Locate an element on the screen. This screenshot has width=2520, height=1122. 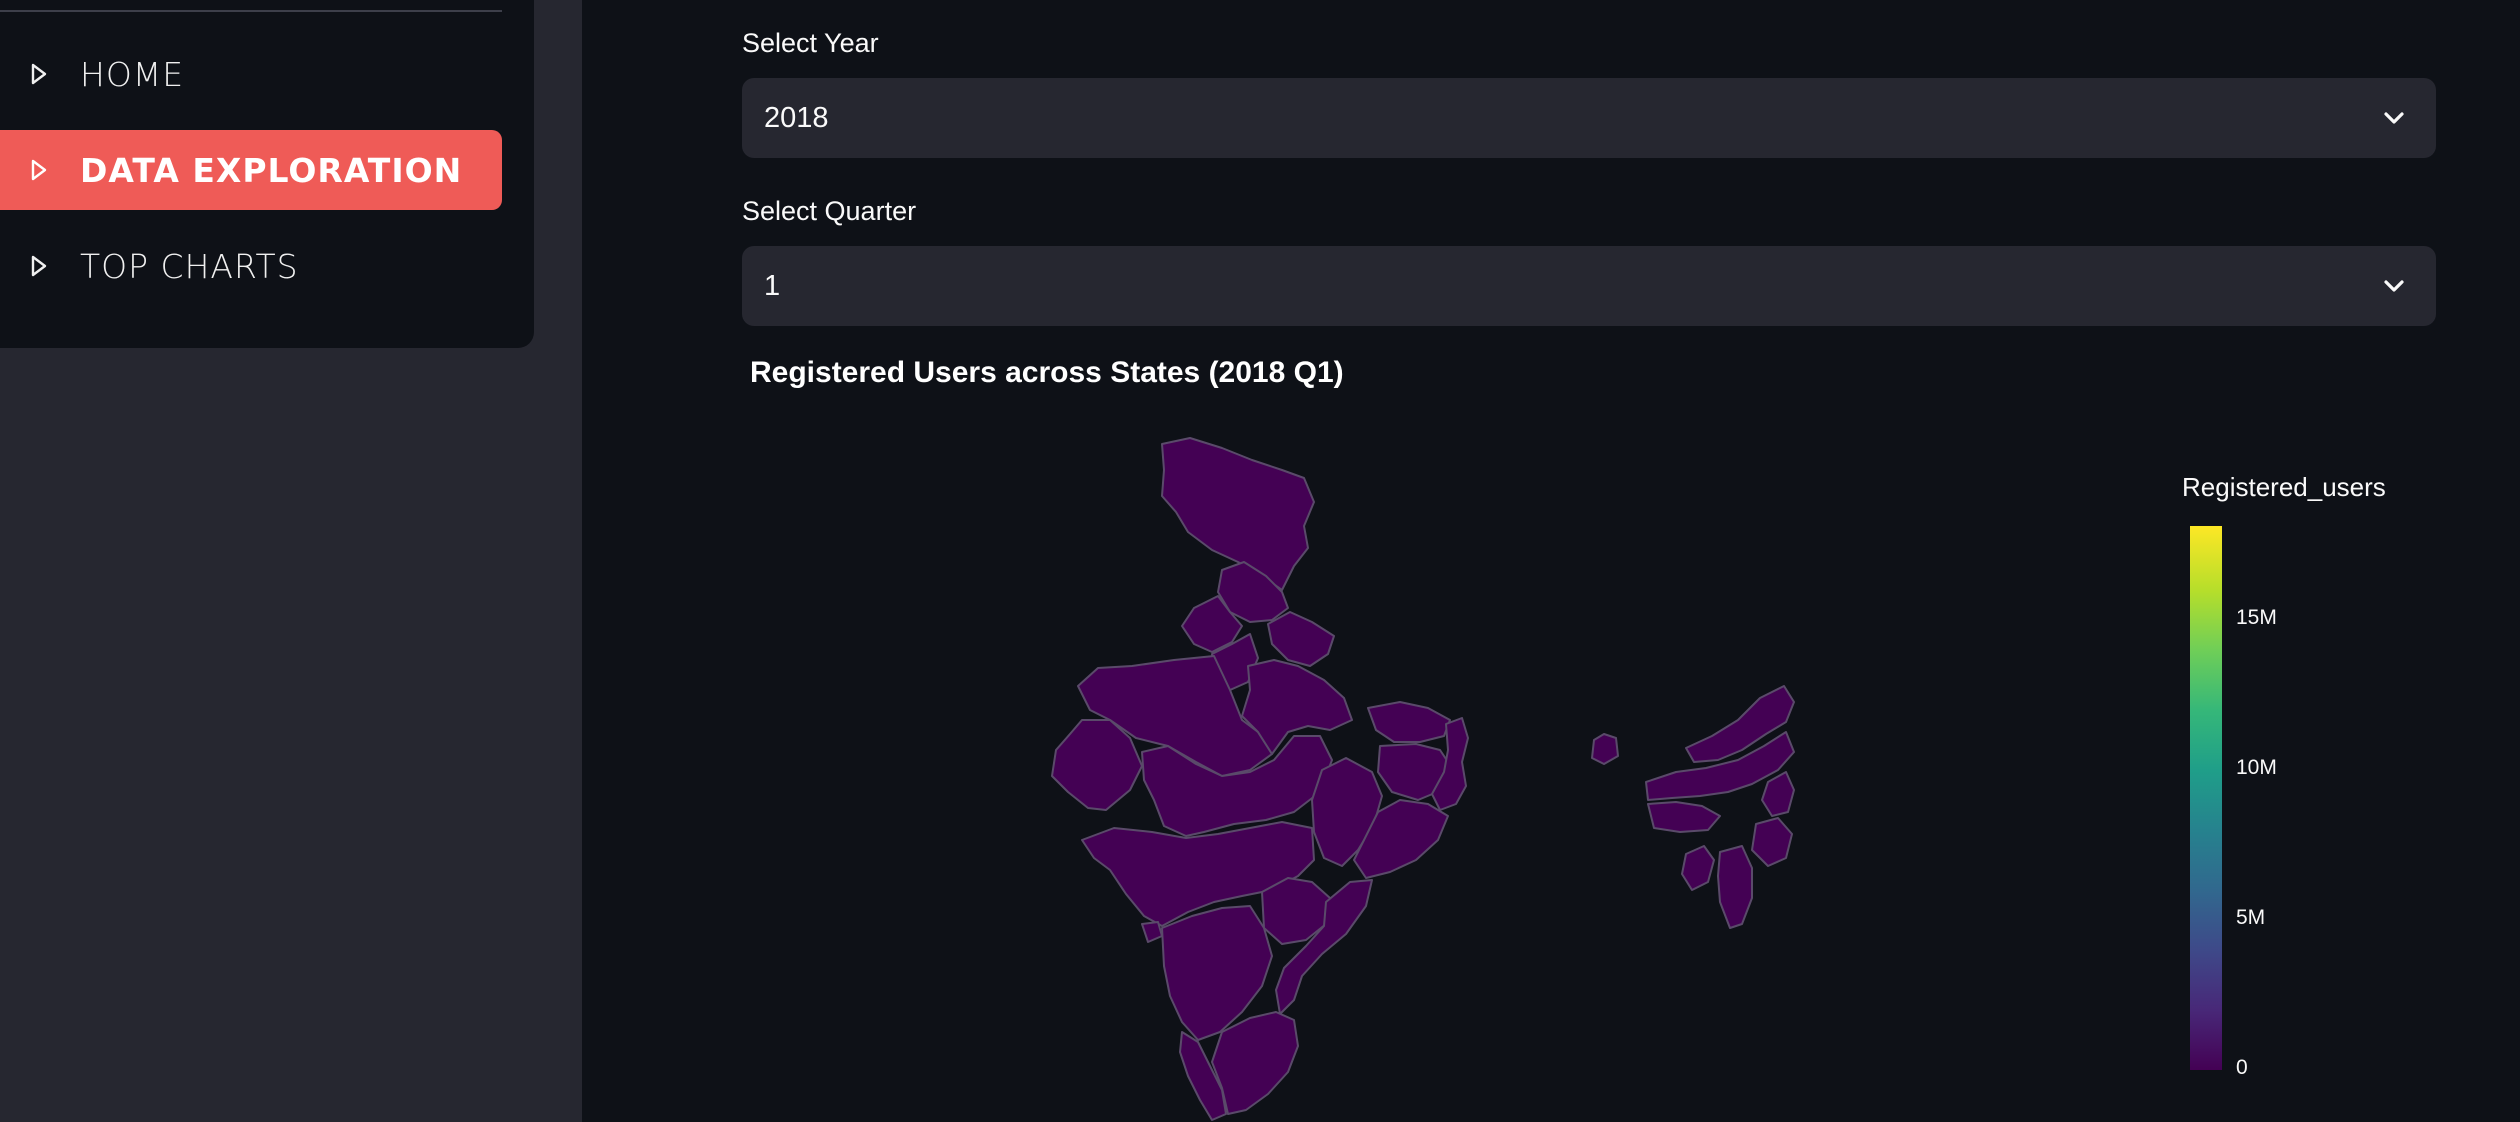
colorbar-tick: 5M is located at coordinates (2251, 917).